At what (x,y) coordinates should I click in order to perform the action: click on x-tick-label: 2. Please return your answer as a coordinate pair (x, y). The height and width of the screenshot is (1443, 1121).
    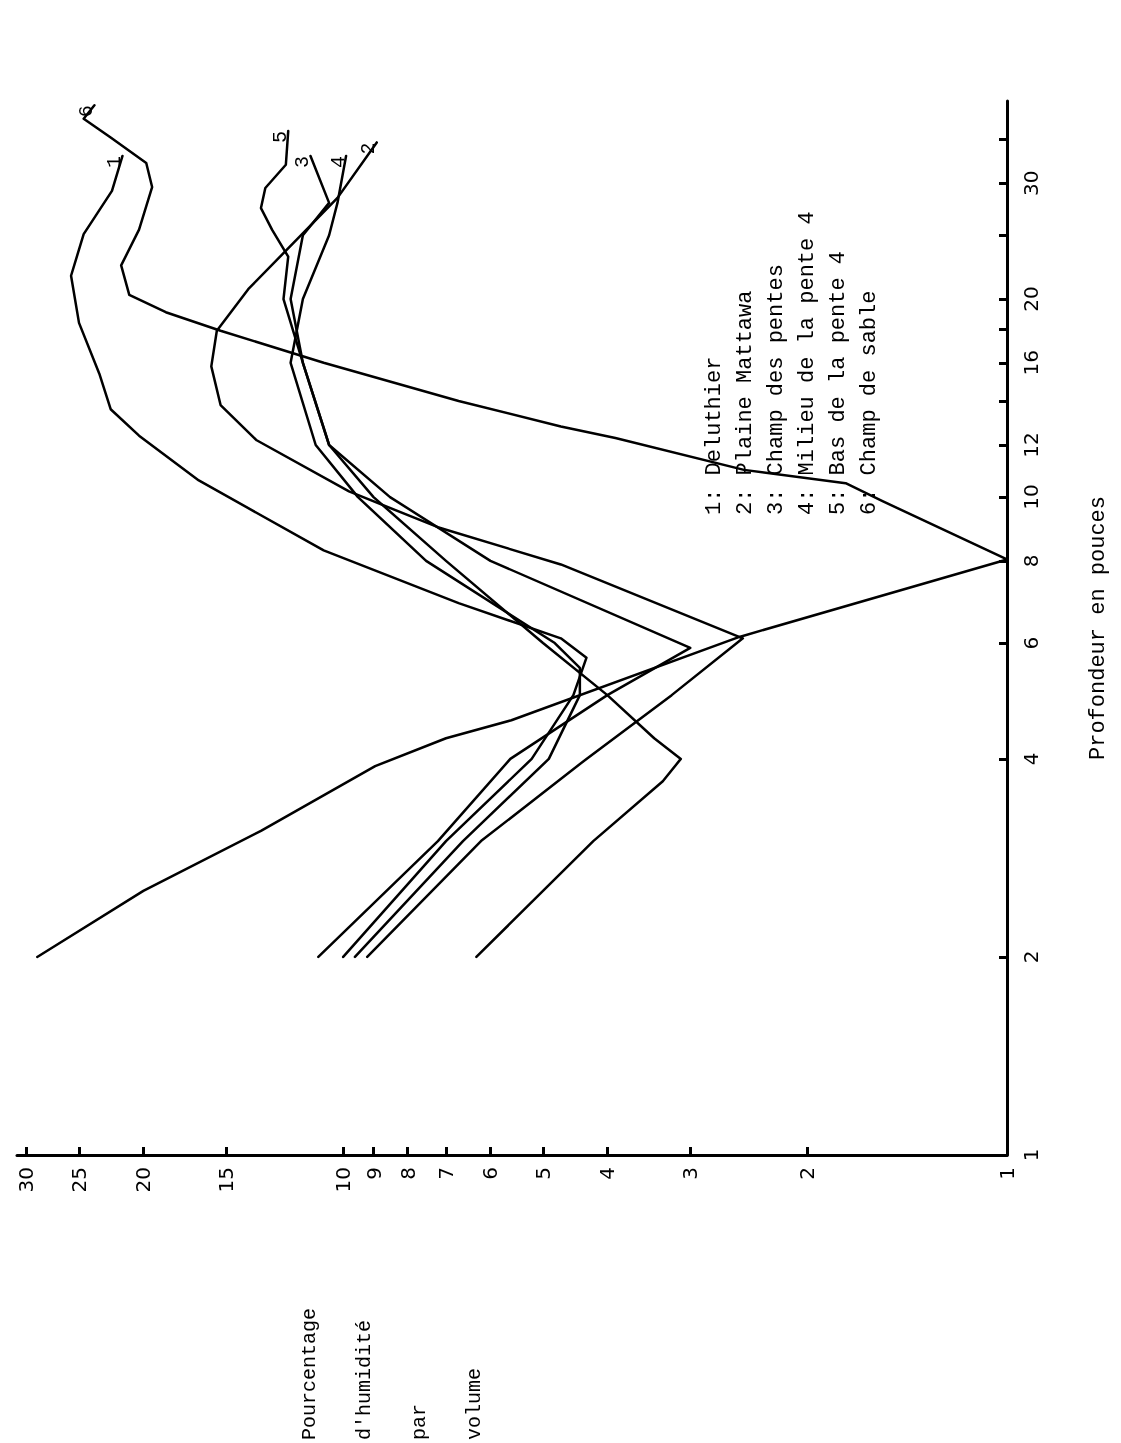
    Looking at the image, I should click on (807, 1173).